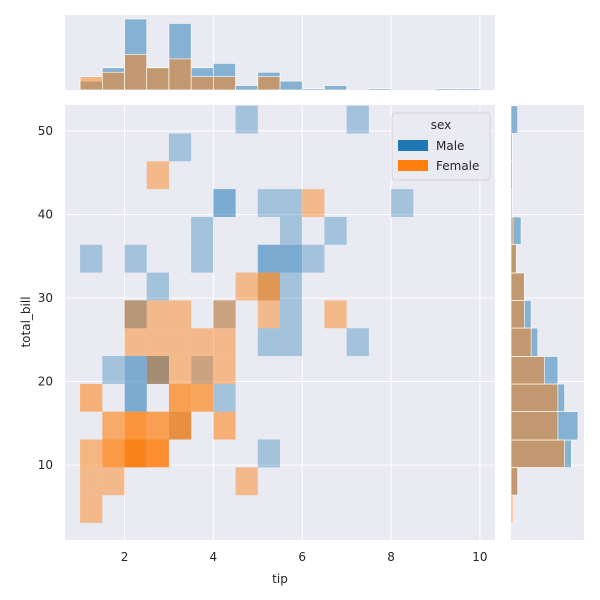  Describe the element at coordinates (45, 382) in the screenshot. I see `y-tick-label: 20` at that location.